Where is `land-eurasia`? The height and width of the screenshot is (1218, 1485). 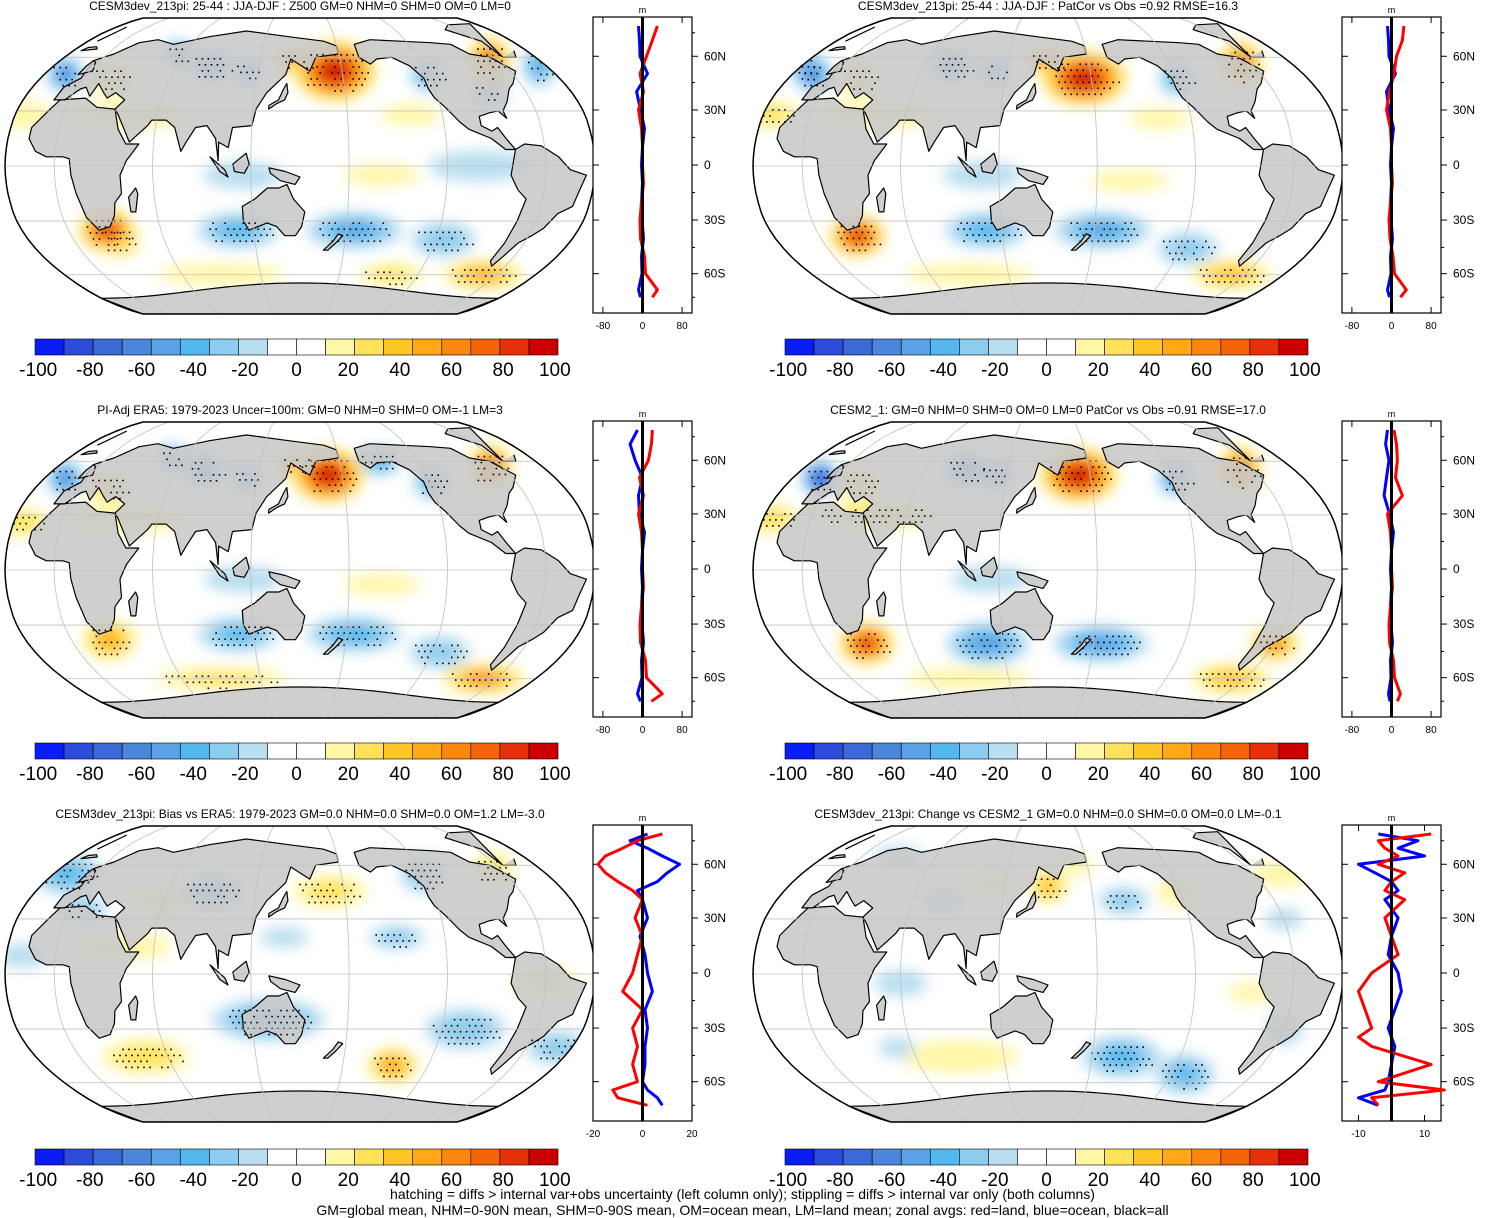 land-eurasia is located at coordinates (944, 500).